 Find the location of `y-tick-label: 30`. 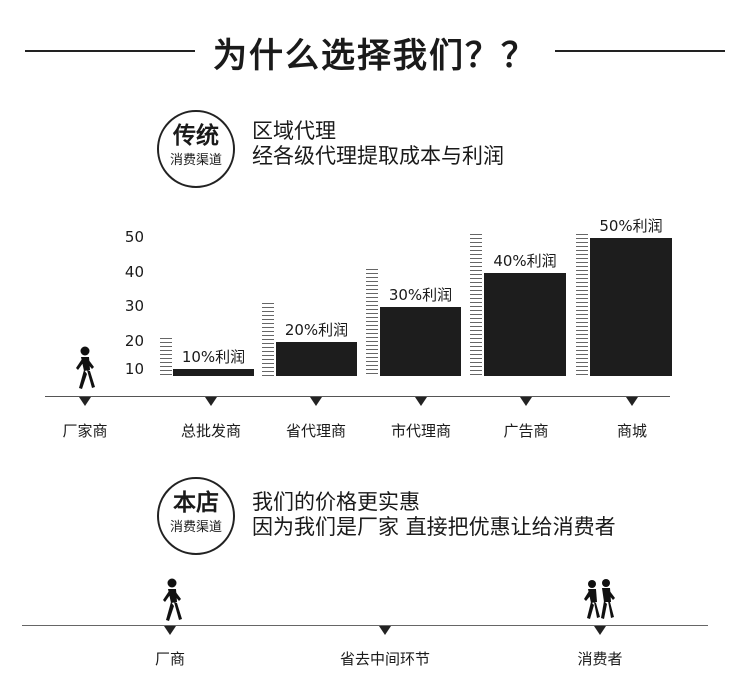

y-tick-label: 30 is located at coordinates (134, 306).